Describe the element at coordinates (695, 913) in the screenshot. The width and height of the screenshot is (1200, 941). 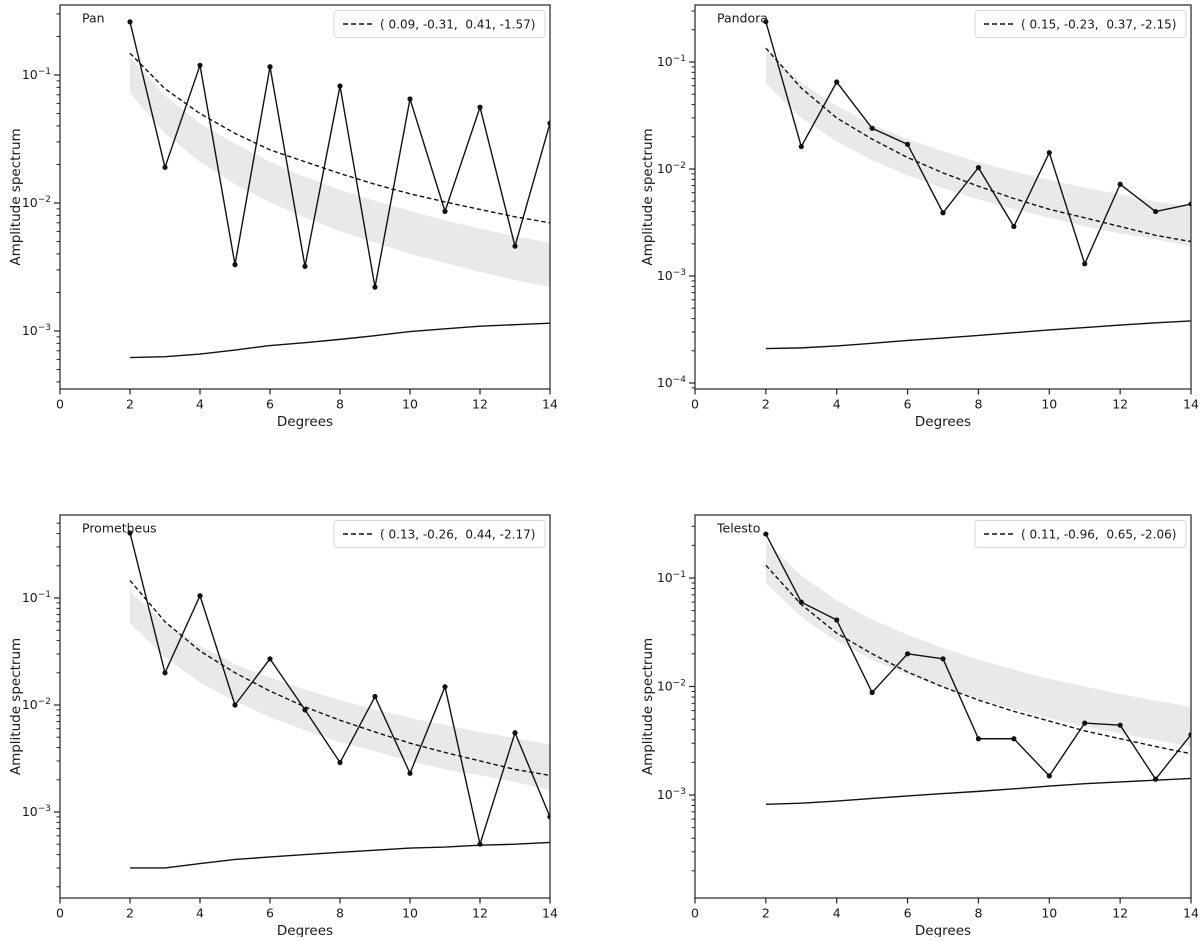
I see `x-tick-label: 0` at that location.